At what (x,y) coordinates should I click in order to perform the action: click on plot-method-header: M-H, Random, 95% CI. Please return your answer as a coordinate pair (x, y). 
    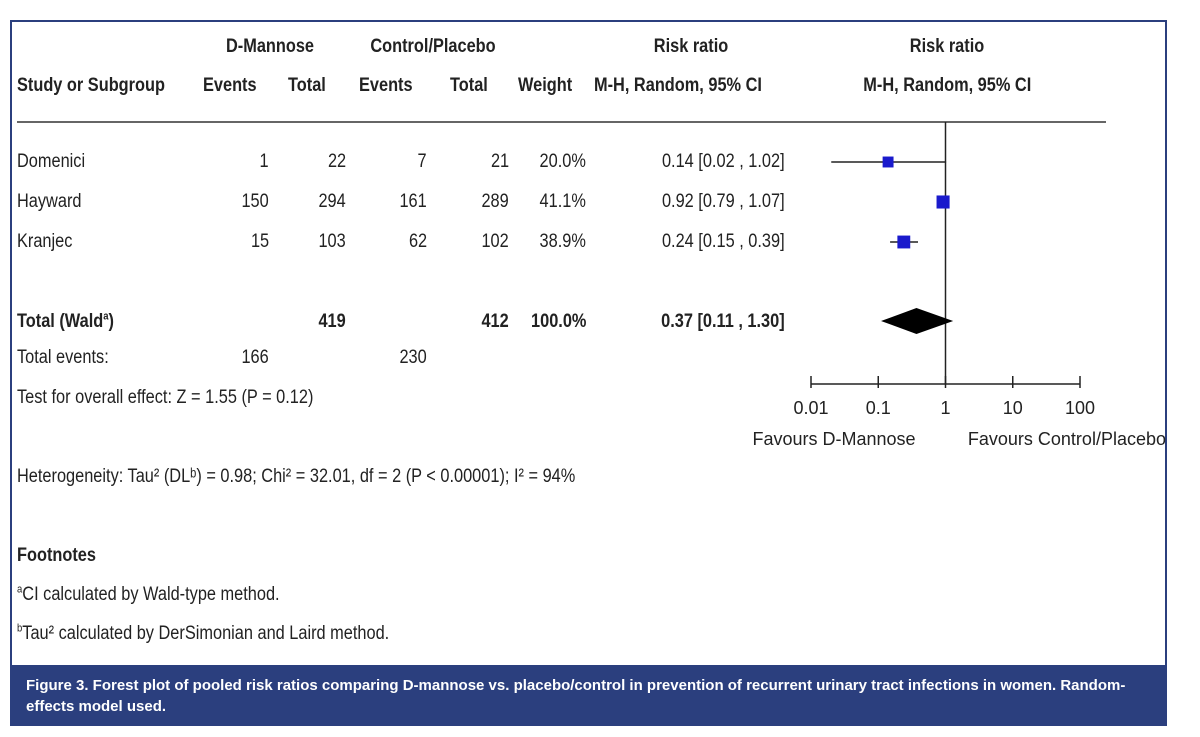
    Looking at the image, I should click on (947, 85).